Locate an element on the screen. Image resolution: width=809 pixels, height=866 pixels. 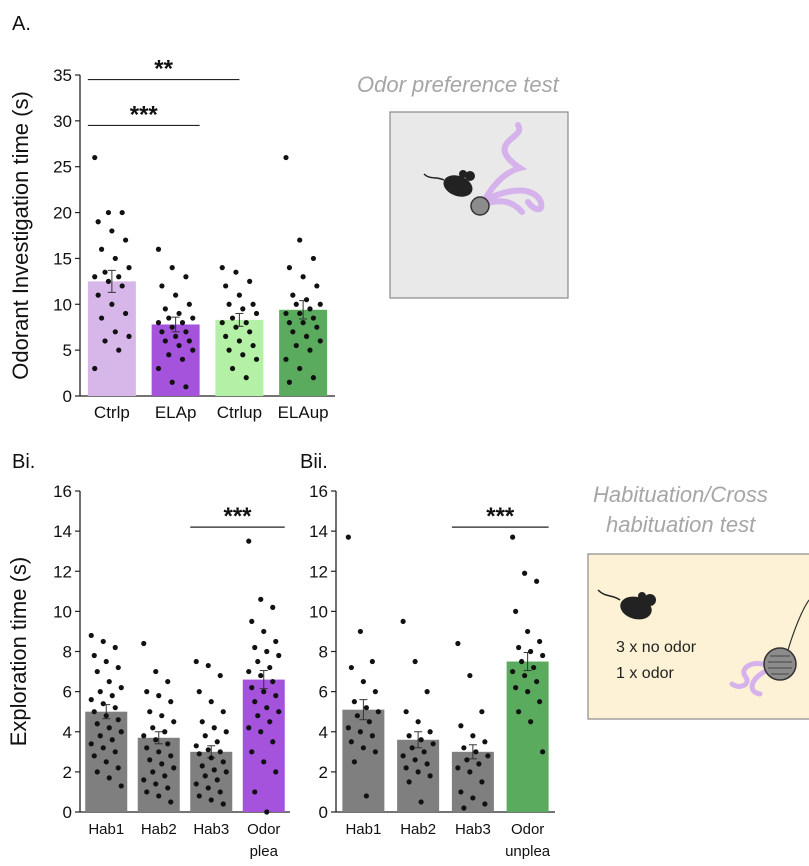
hab-line1: 3 x no odor is located at coordinates (656, 647).